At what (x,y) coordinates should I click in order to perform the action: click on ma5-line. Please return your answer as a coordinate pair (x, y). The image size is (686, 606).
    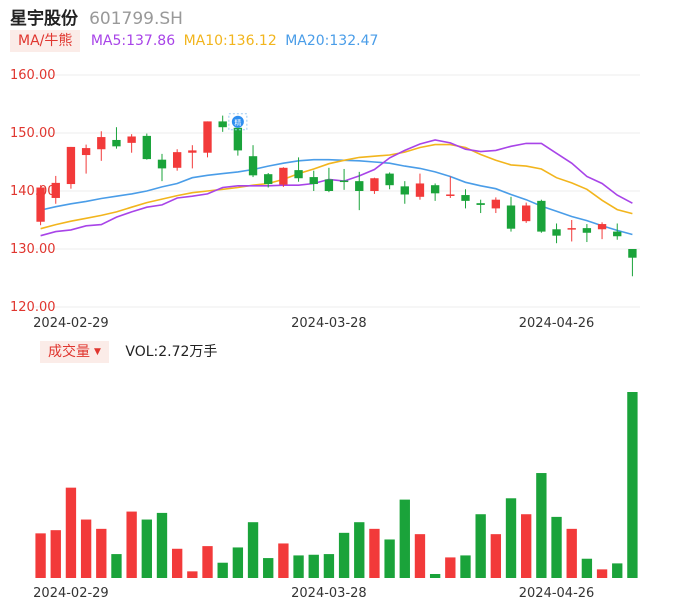
    Looking at the image, I should click on (336, 188).